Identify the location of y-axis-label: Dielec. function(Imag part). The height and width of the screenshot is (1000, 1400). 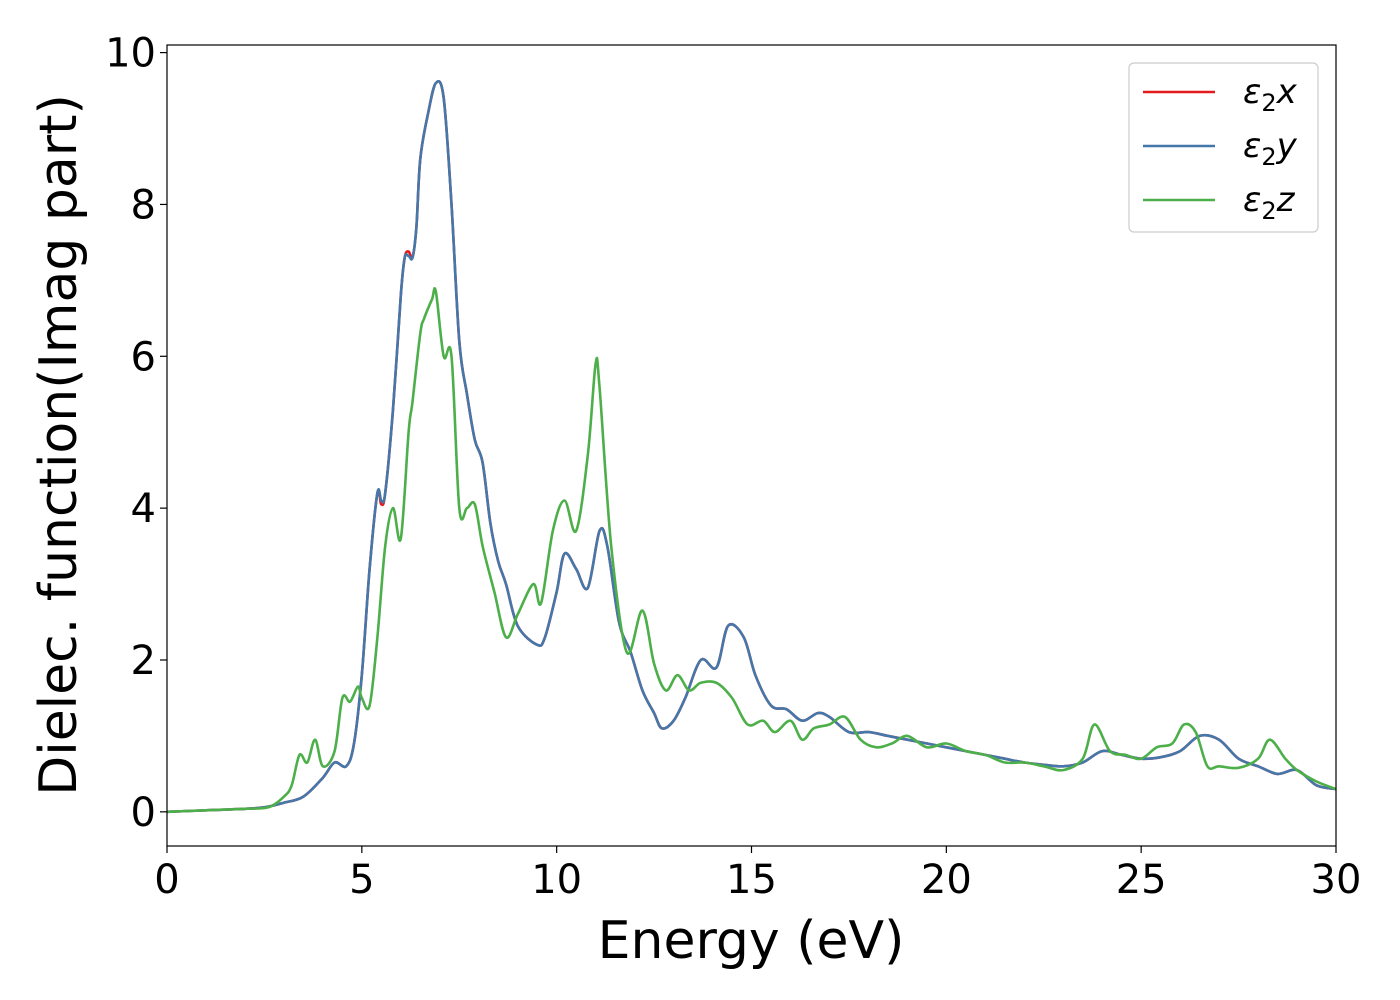
(59, 445).